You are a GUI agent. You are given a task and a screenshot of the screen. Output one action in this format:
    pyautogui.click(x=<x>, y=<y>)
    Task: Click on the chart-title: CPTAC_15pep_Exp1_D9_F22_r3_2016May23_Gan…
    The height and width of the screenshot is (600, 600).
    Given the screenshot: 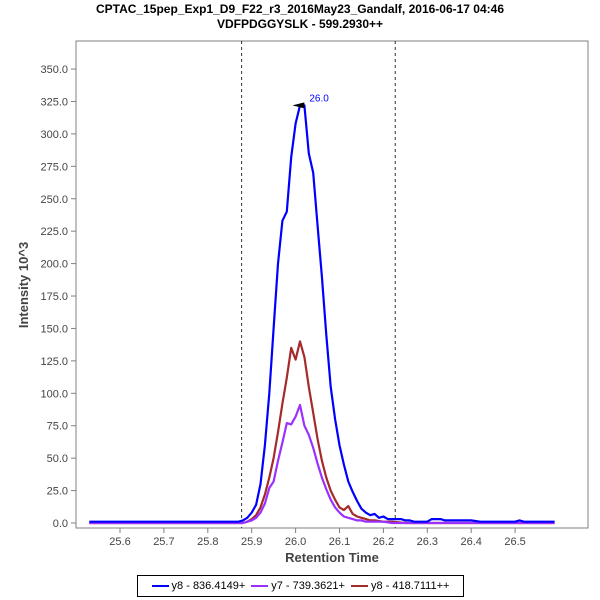 What is the action you would take?
    pyautogui.click(x=300, y=9)
    